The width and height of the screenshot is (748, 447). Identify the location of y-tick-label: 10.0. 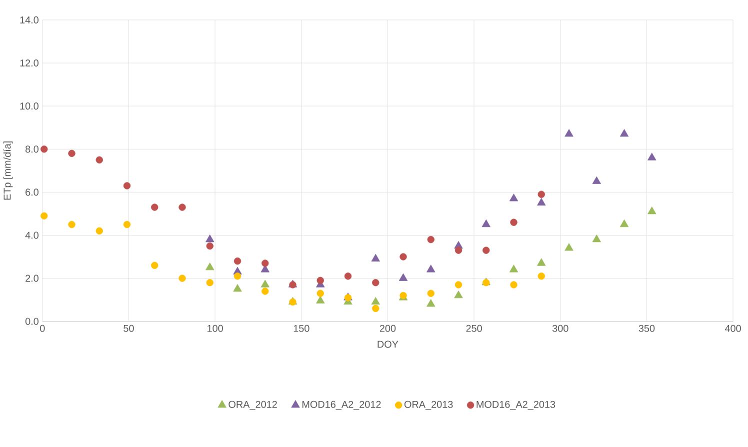
(29, 106).